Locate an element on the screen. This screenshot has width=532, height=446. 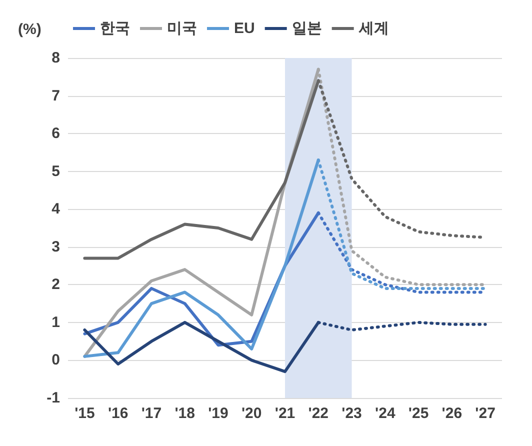
legend-label: EU is located at coordinates (244, 28).